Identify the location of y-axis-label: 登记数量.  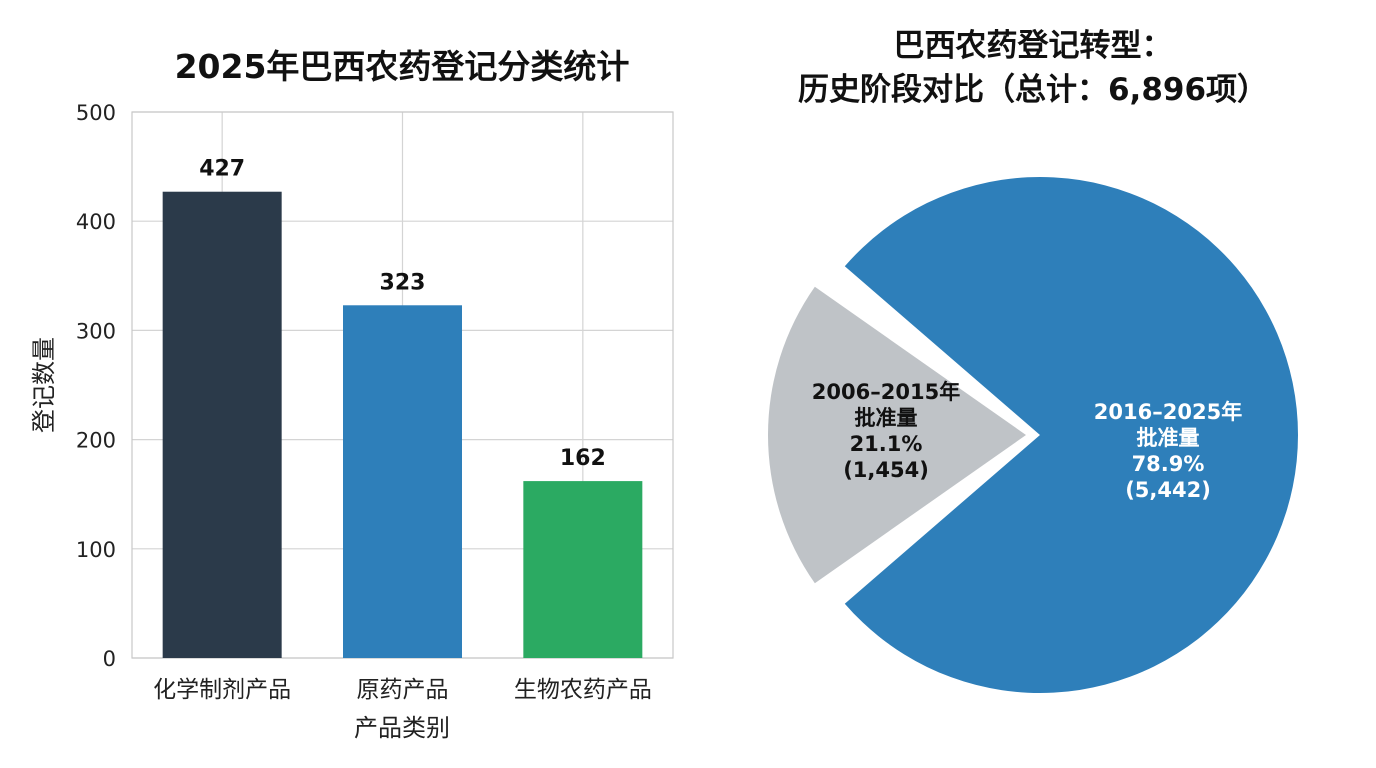
(44, 385).